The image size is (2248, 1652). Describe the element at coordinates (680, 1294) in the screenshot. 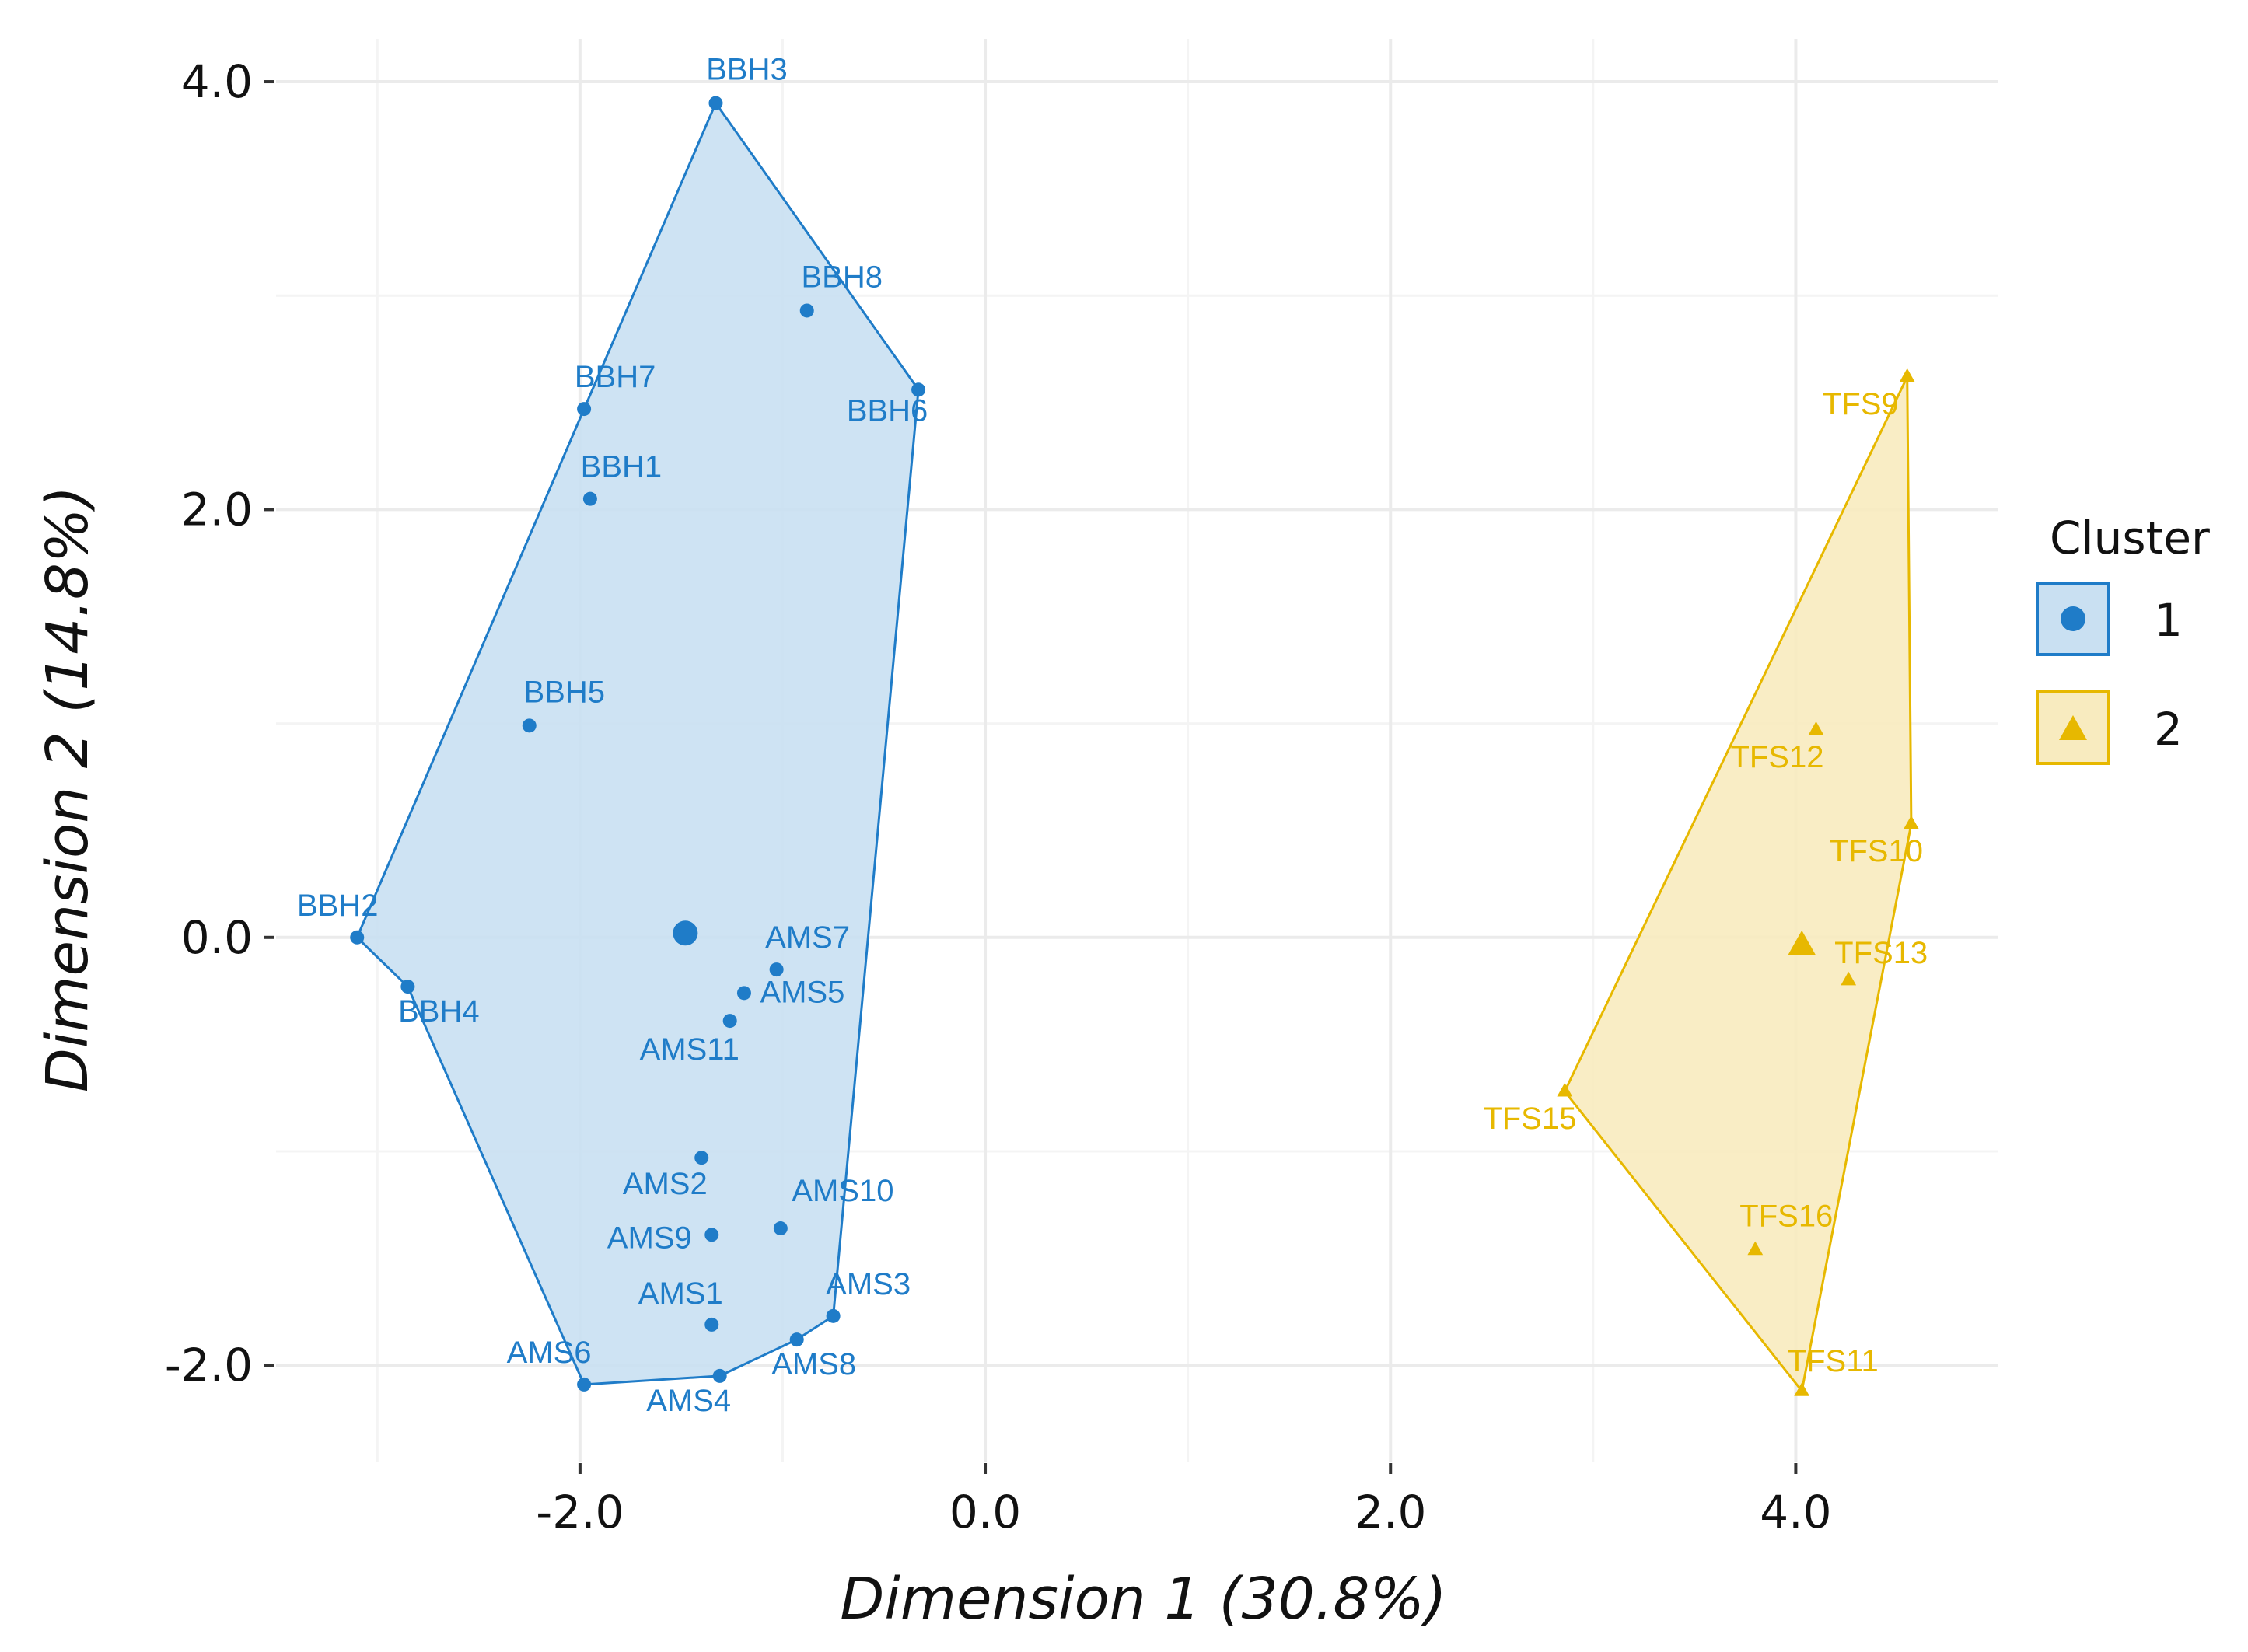

I see `point-label-ams1: AMS1` at that location.